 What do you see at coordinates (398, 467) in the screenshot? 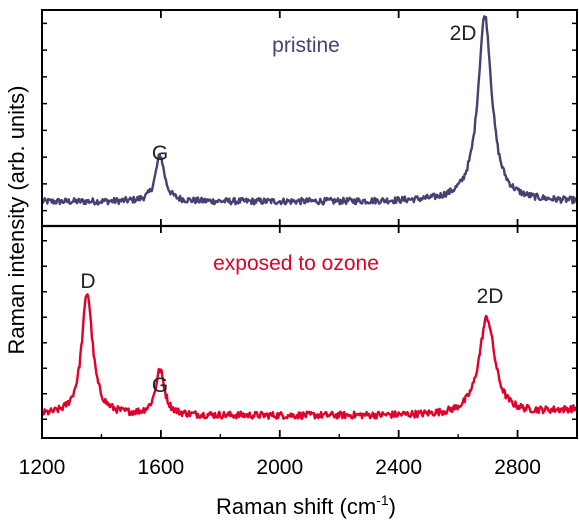
I see `x-tick-label: 2400` at bounding box center [398, 467].